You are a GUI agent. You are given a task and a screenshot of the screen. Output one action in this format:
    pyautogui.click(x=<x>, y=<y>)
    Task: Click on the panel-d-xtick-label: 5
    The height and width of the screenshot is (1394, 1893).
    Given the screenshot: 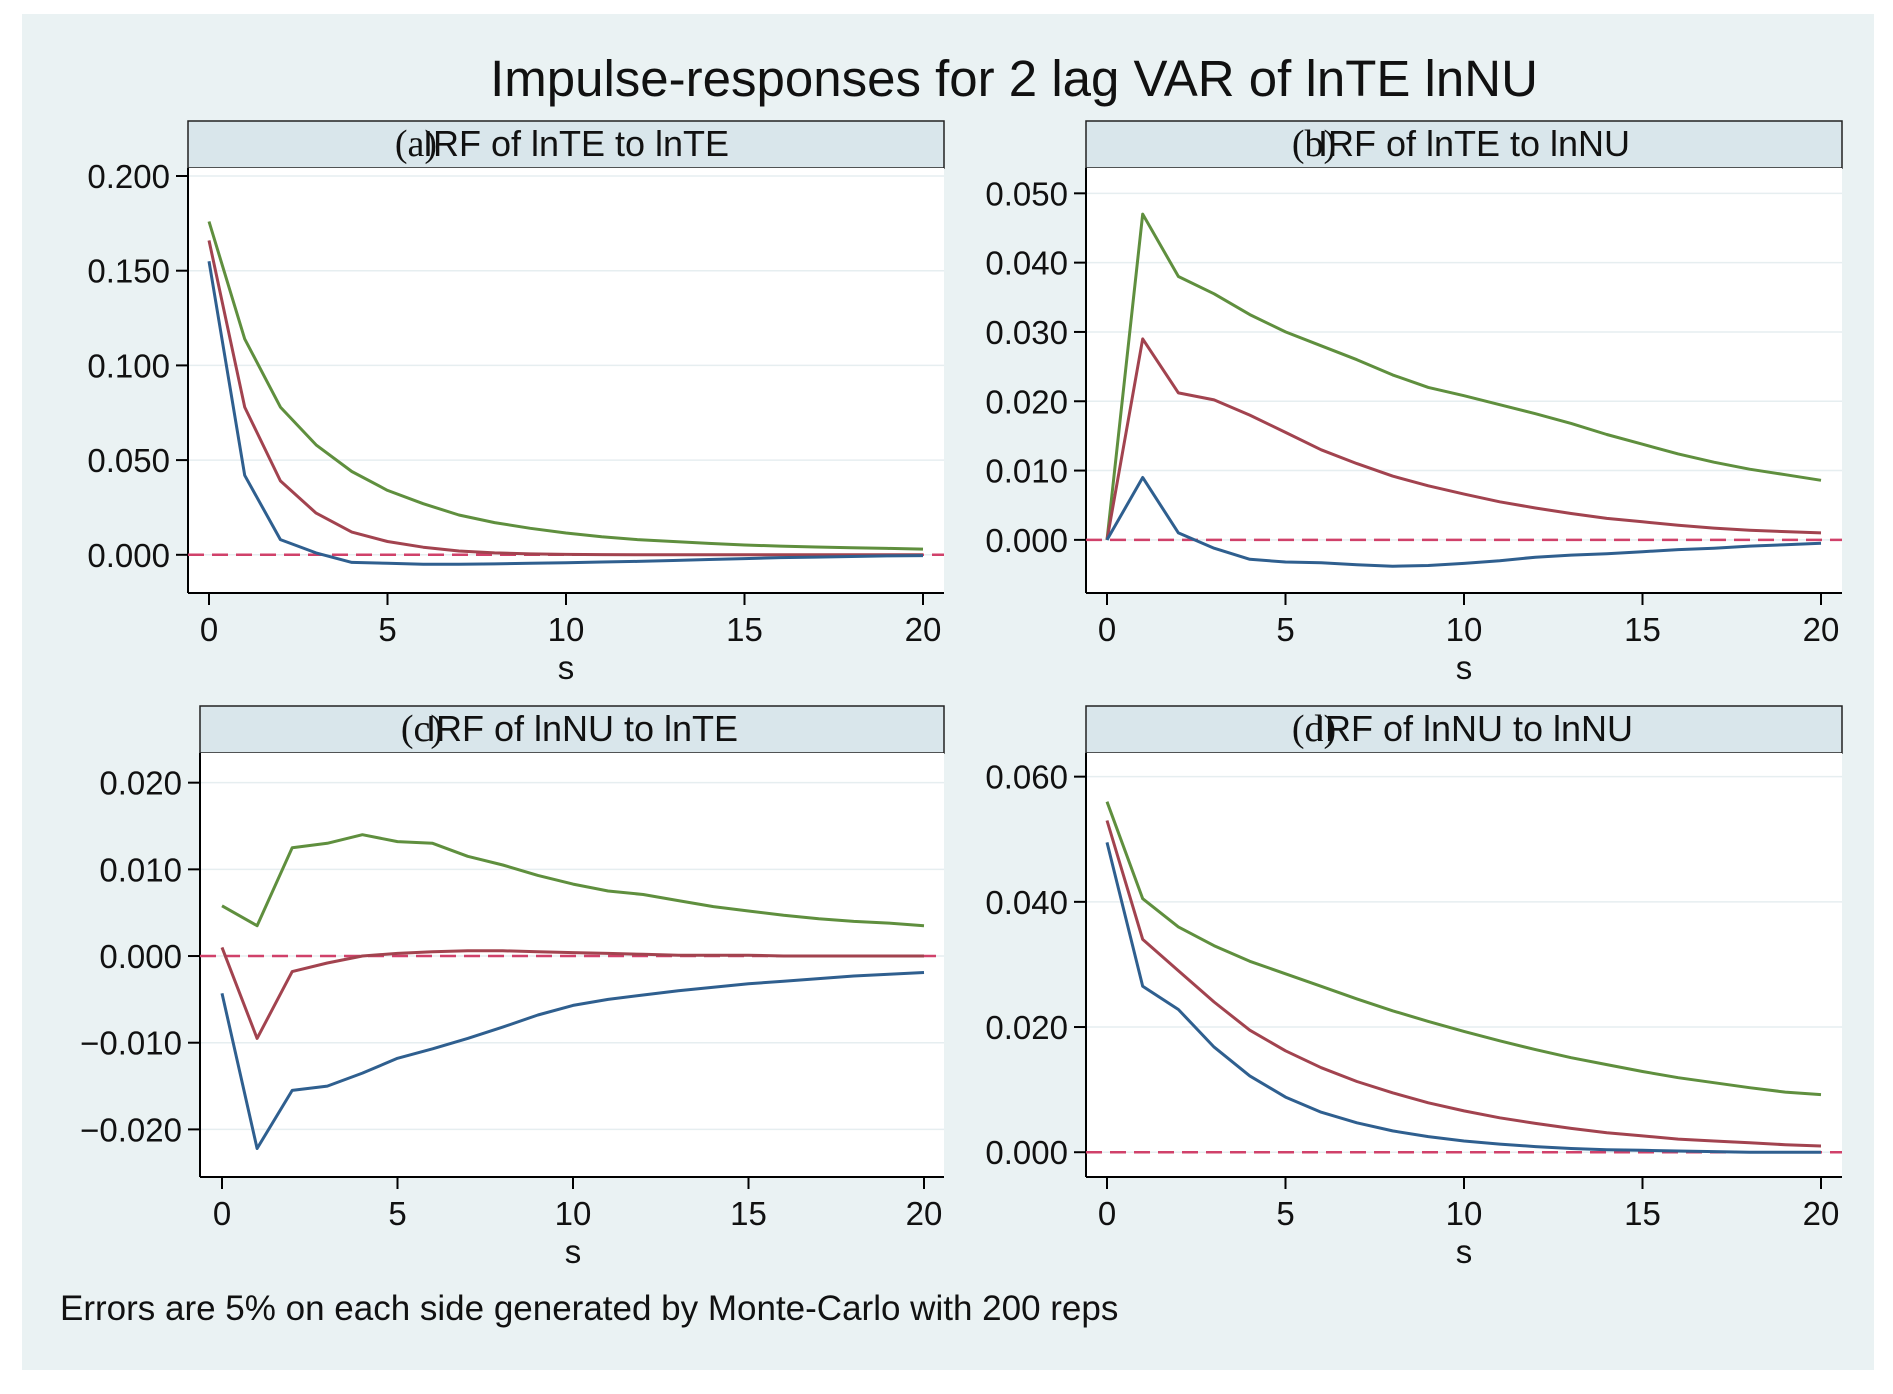 What is the action you would take?
    pyautogui.click(x=1285, y=1213)
    